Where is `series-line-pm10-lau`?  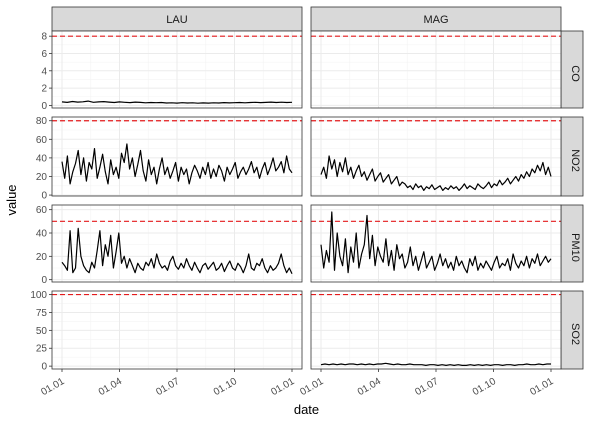 series-line-pm10-lau is located at coordinates (177, 251).